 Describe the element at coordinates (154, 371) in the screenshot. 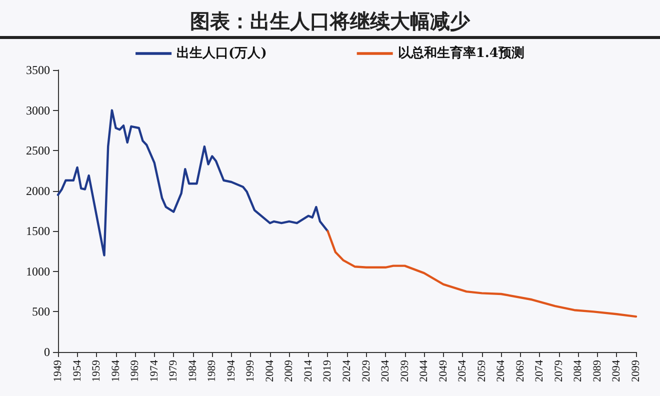

I see `x-tick-label: 1974` at that location.